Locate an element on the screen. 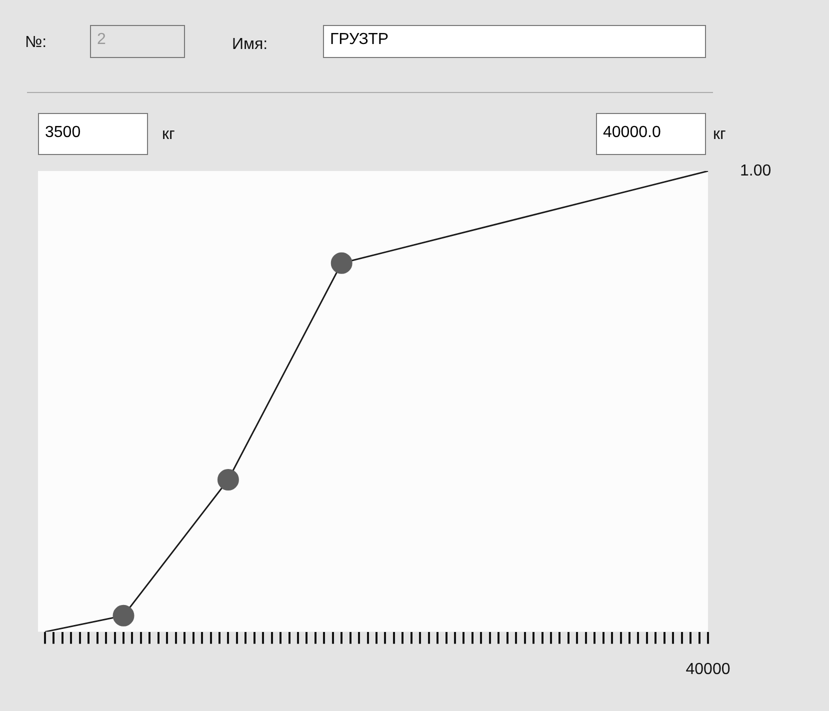  text: 3500 is located at coordinates (93, 134).